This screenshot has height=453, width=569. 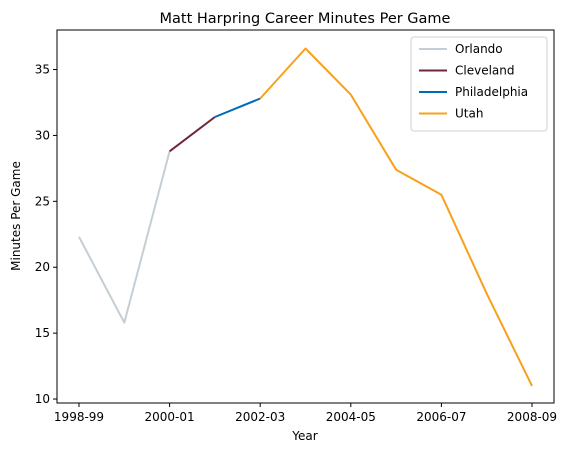 What do you see at coordinates (170, 417) in the screenshot?
I see `x-tick-label: 2000-01` at bounding box center [170, 417].